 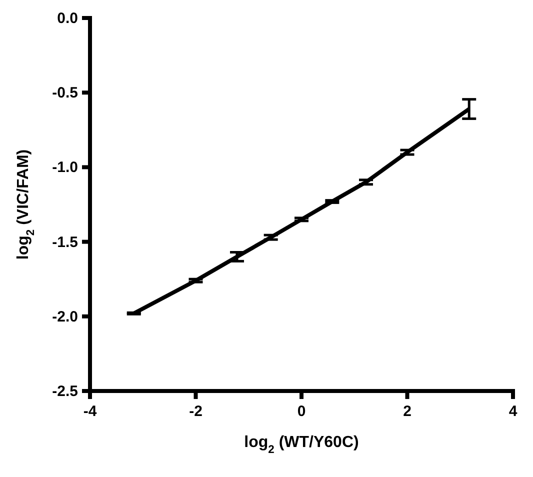 What do you see at coordinates (90, 411) in the screenshot?
I see `x-tick-label: -4` at bounding box center [90, 411].